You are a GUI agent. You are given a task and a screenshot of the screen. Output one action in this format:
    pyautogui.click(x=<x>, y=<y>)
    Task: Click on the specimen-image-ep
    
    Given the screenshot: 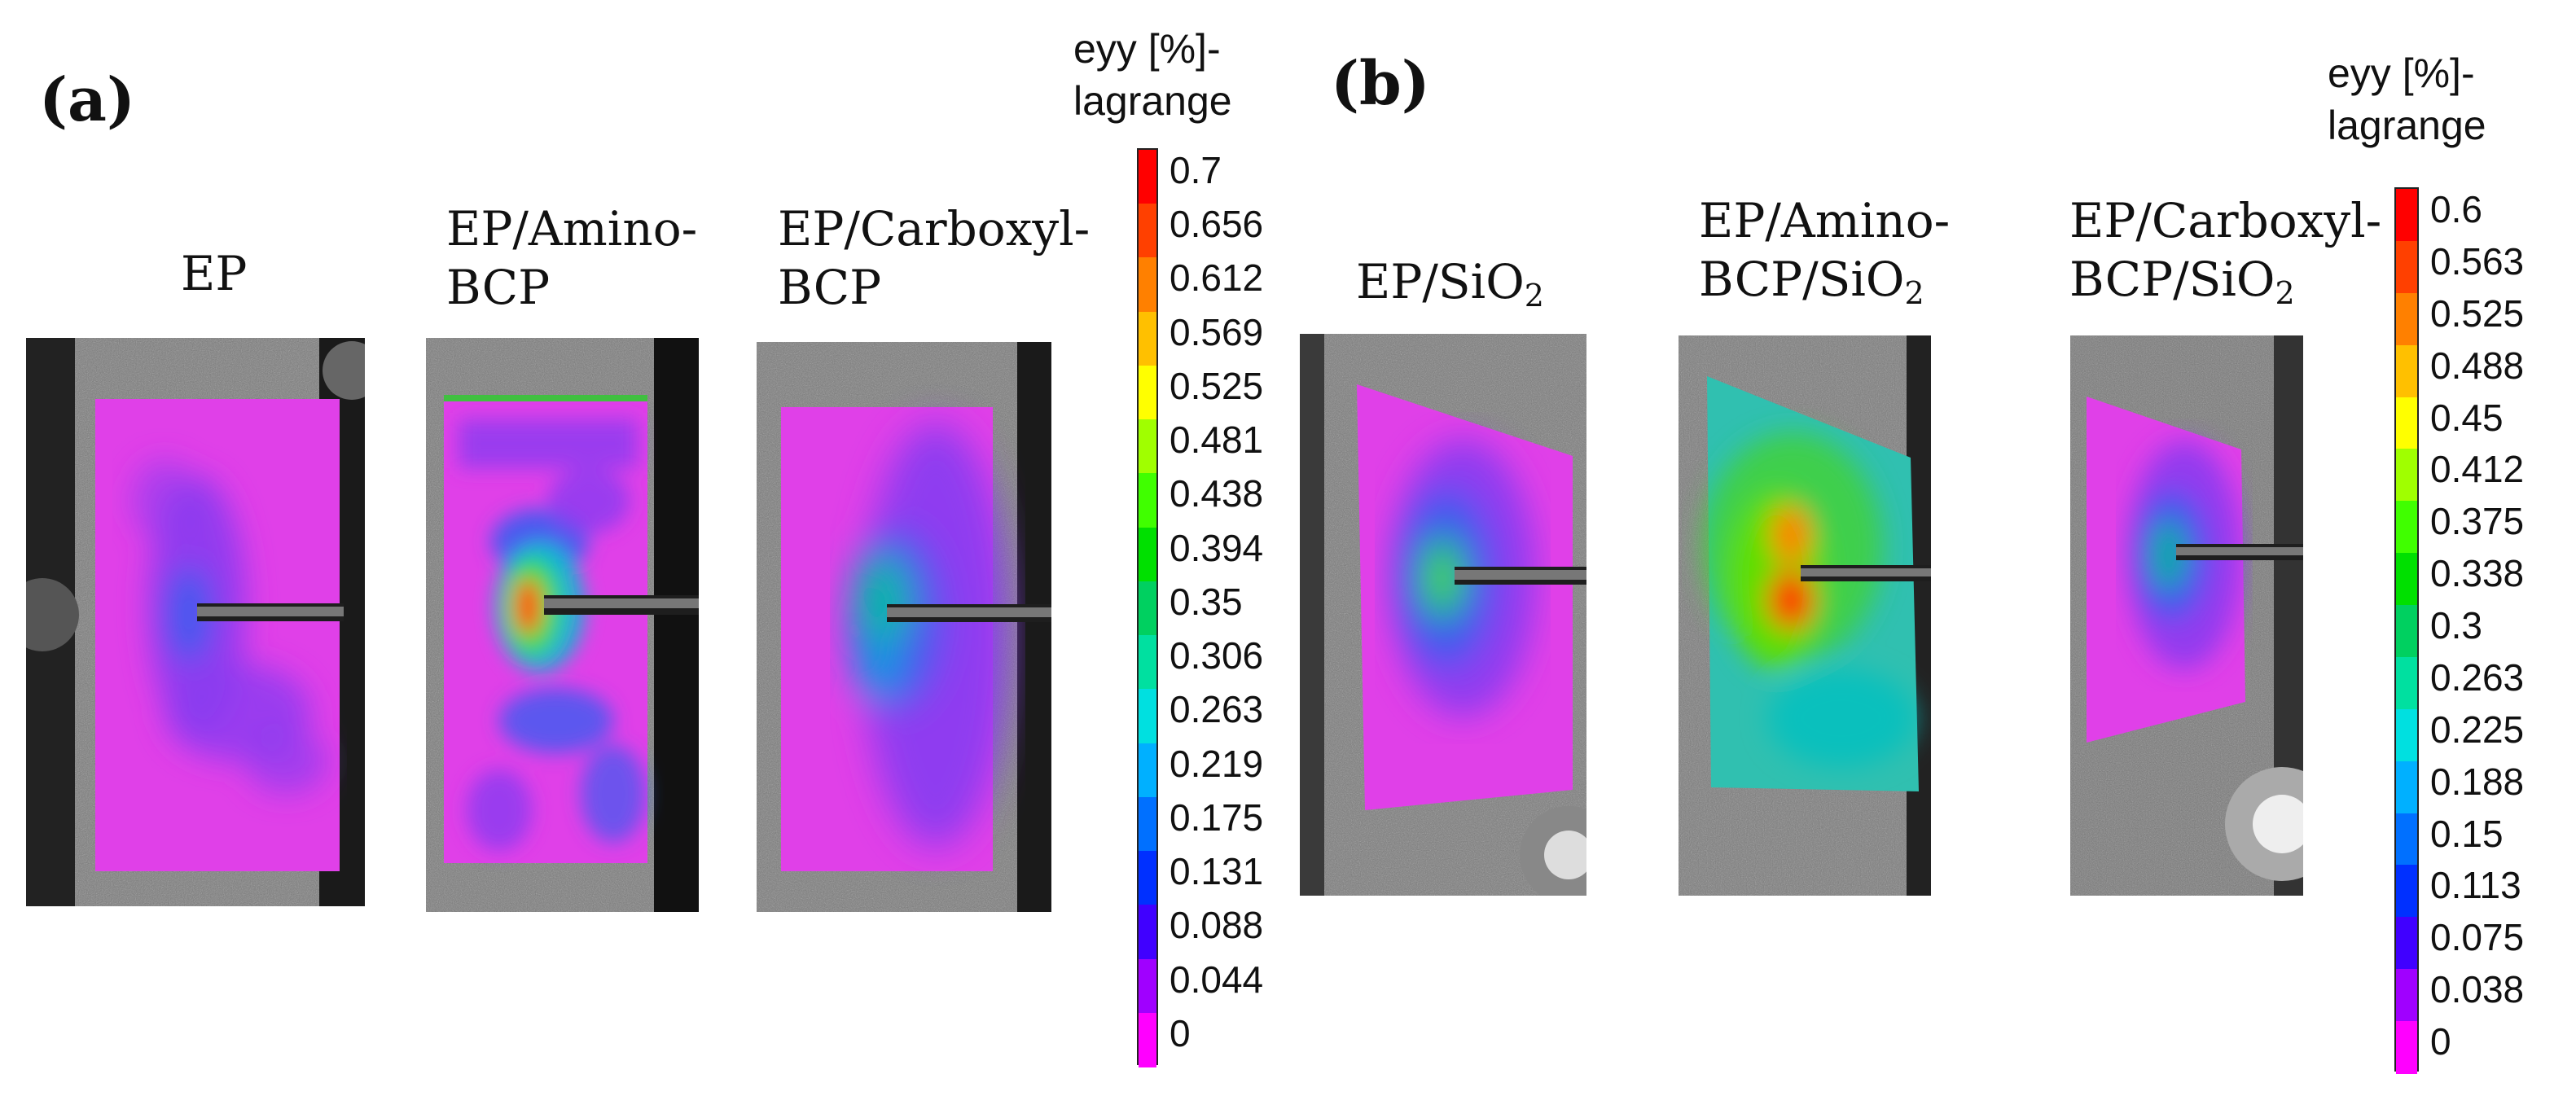 What is the action you would take?
    pyautogui.click(x=195, y=622)
    